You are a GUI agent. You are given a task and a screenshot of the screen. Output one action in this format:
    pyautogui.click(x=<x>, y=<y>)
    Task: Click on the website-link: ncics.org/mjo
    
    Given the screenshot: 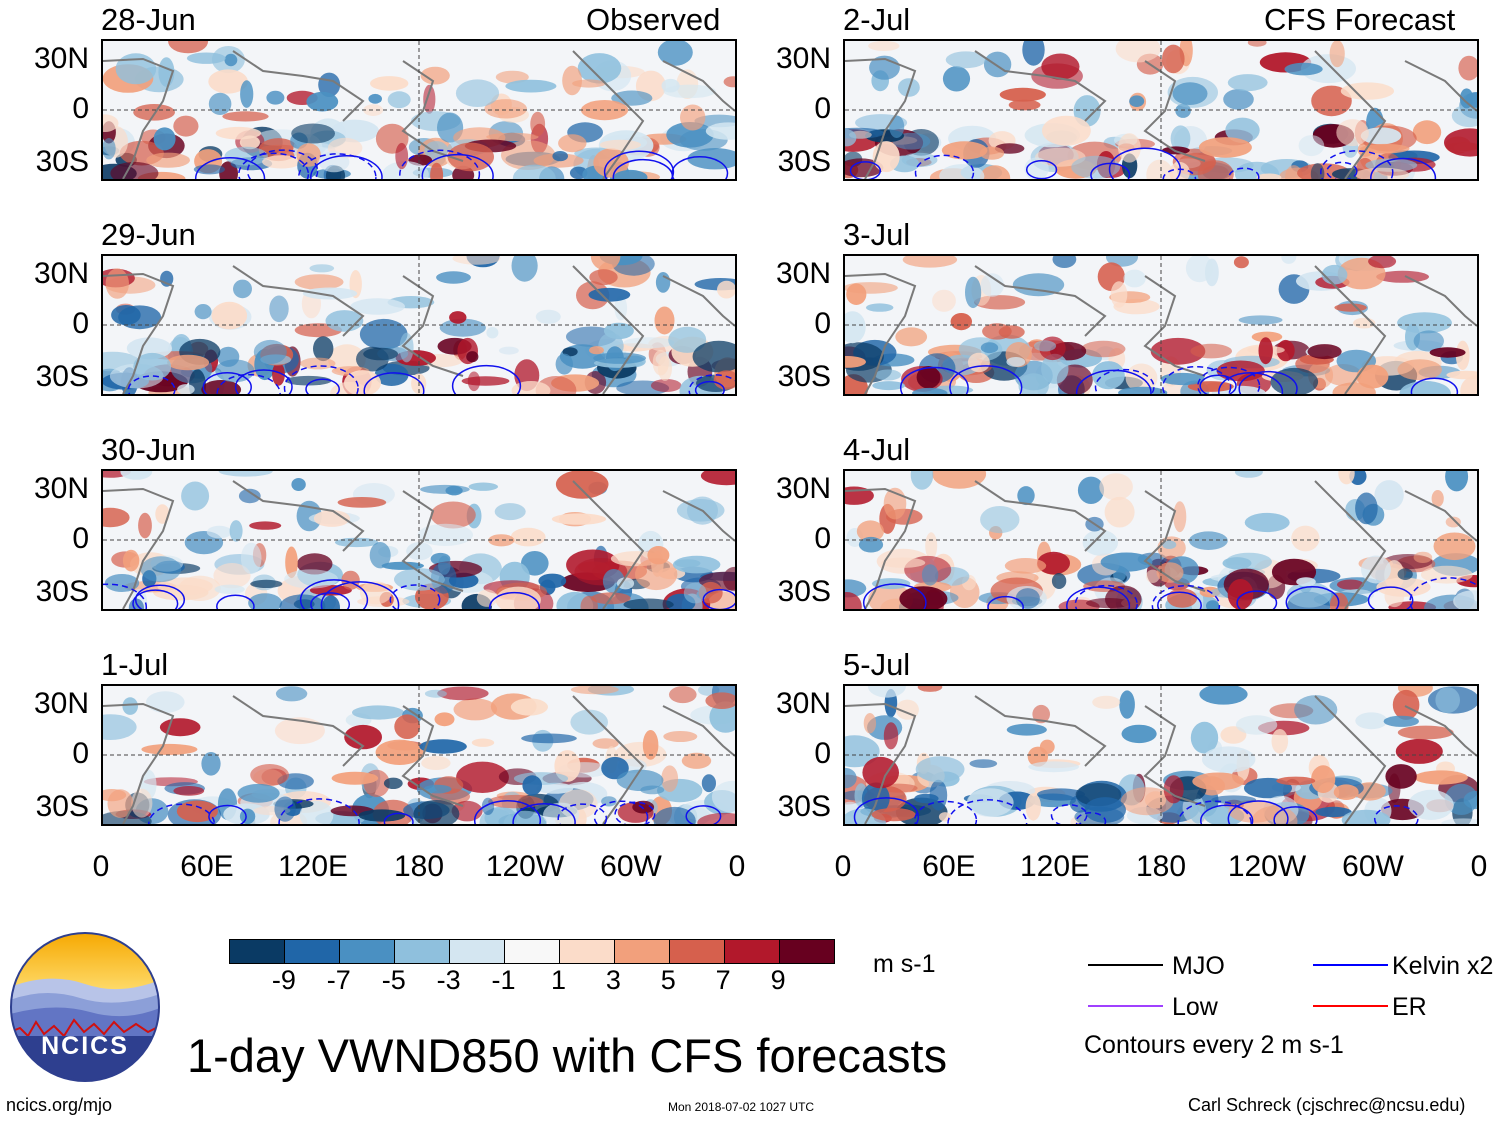 What is the action you would take?
    pyautogui.click(x=59, y=1105)
    